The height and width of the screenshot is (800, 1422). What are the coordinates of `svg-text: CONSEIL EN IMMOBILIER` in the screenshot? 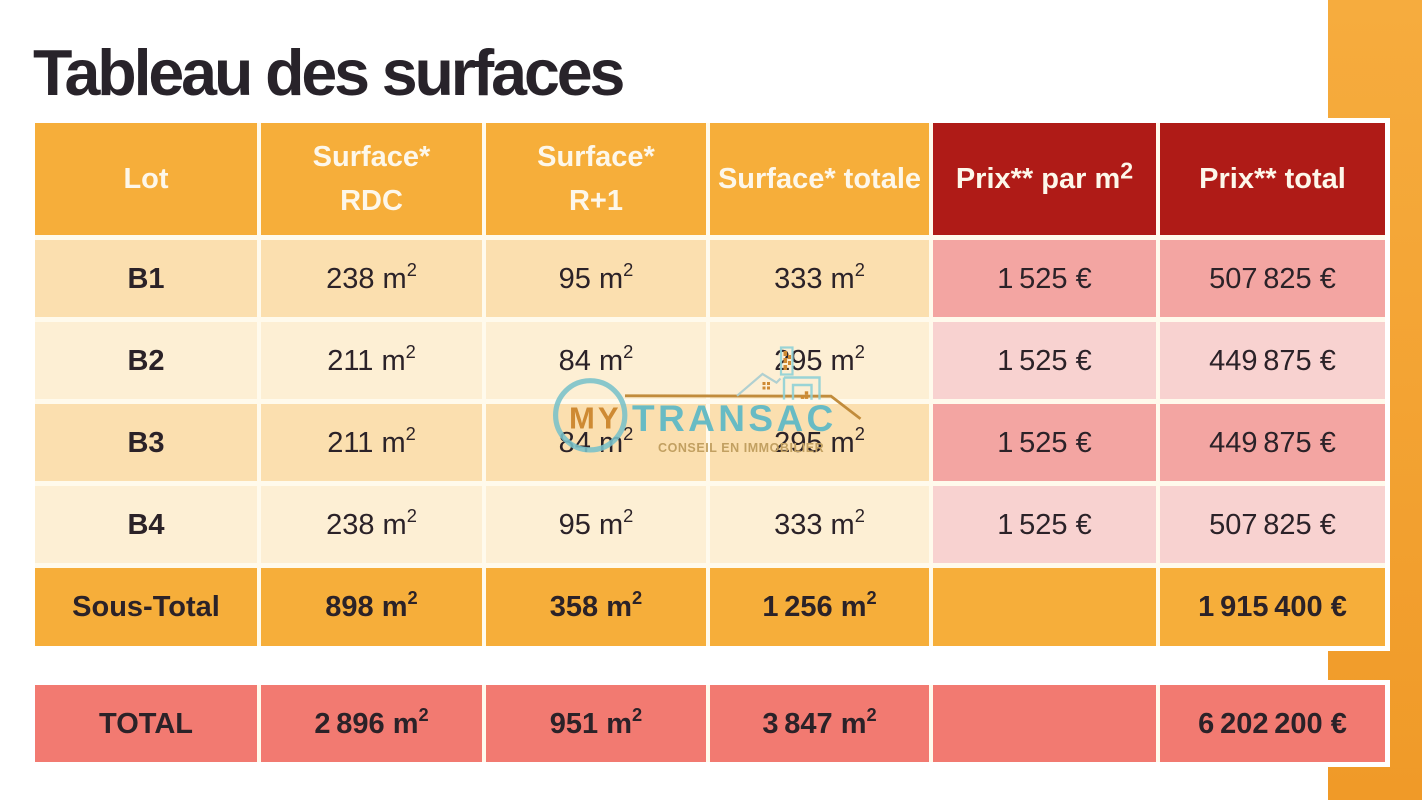 It's located at (741, 448).